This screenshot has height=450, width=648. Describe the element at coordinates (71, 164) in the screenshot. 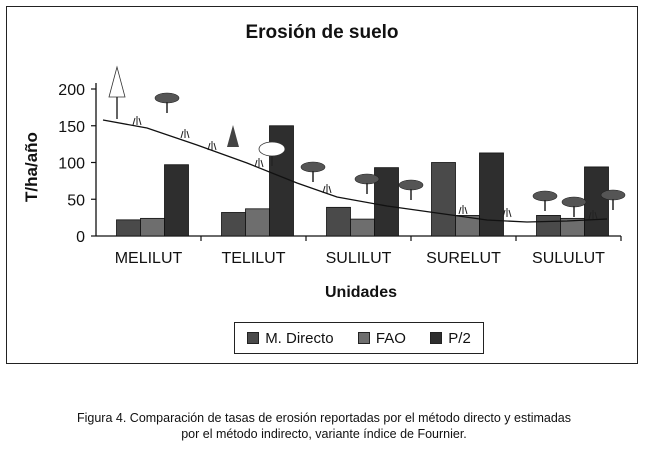

I see `y-tick-label-100: 100` at that location.